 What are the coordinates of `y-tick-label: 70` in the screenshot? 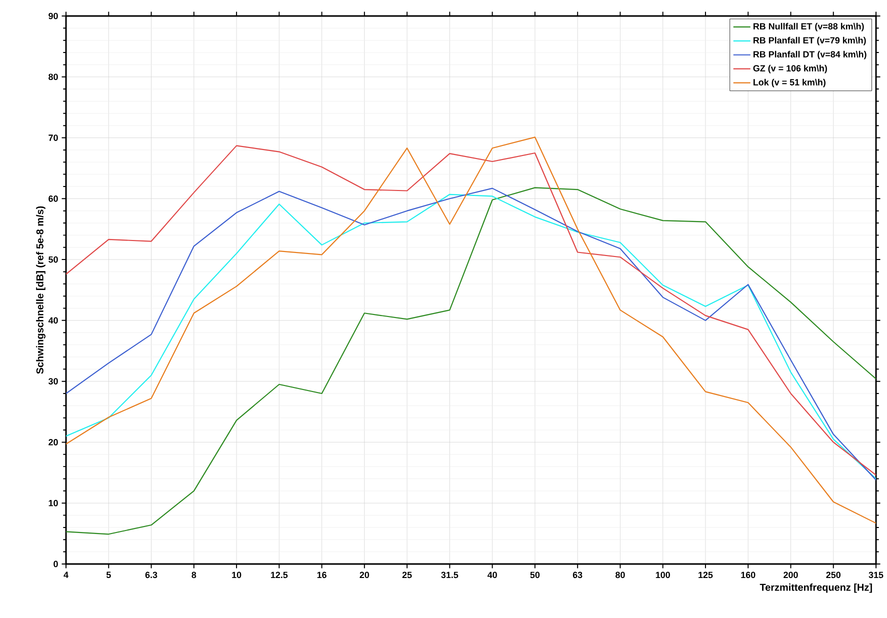 It's located at (53, 137).